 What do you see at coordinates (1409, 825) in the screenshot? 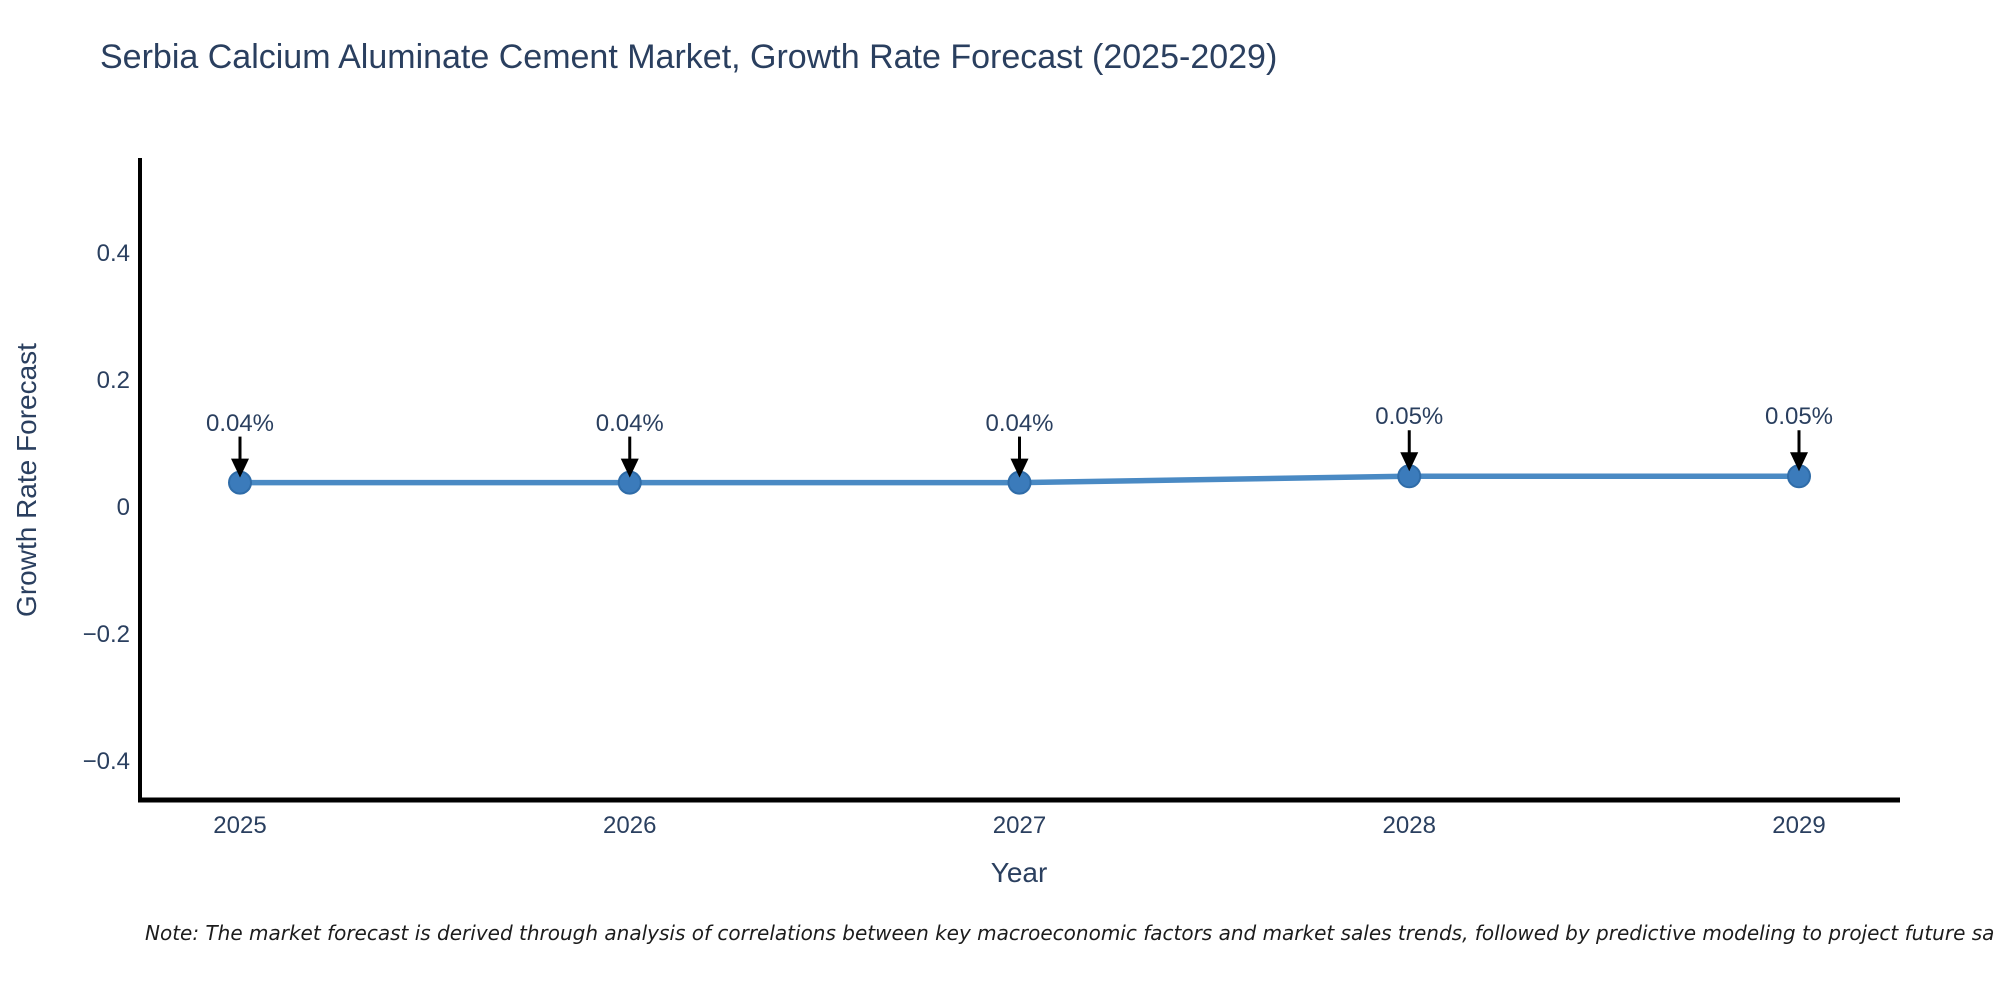
I see `x-tick-label: 2028` at bounding box center [1409, 825].